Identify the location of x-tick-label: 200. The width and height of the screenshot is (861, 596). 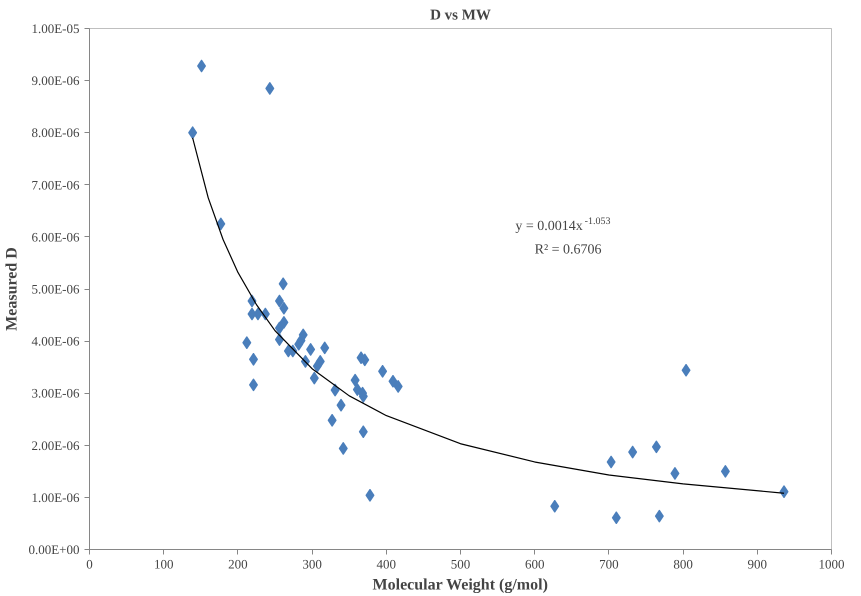
(238, 564).